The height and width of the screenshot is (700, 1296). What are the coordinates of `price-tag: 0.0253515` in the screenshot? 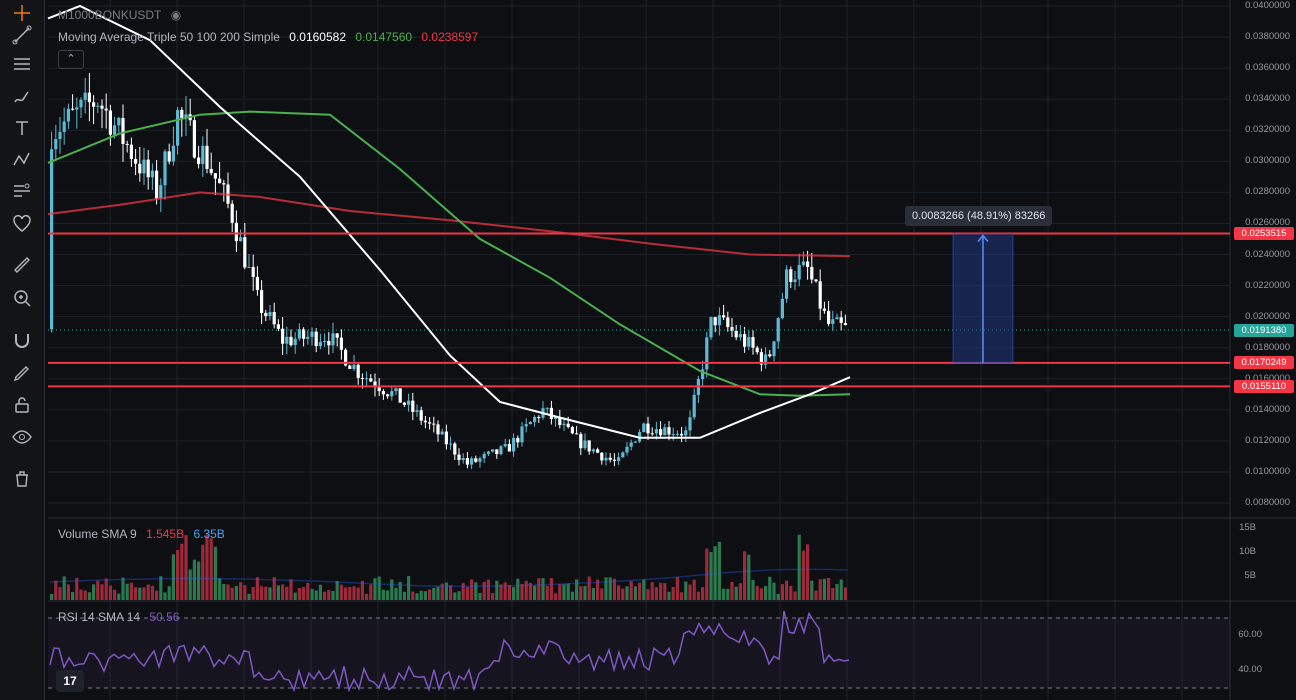 It's located at (1264, 233).